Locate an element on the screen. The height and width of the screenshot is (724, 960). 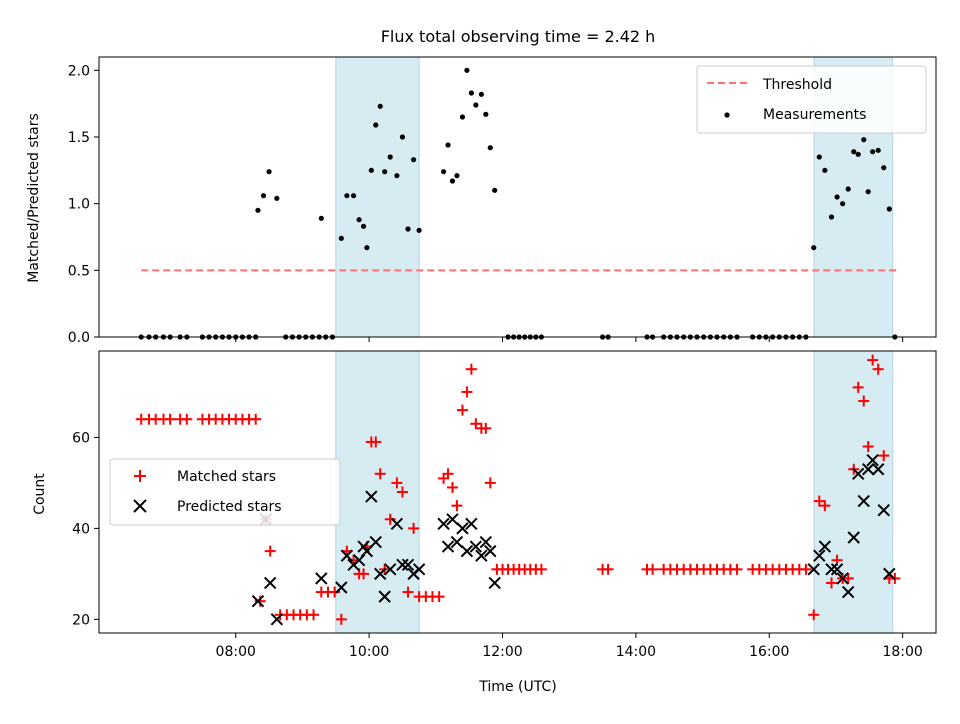
legend-measurements-swatch is located at coordinates (727, 115).